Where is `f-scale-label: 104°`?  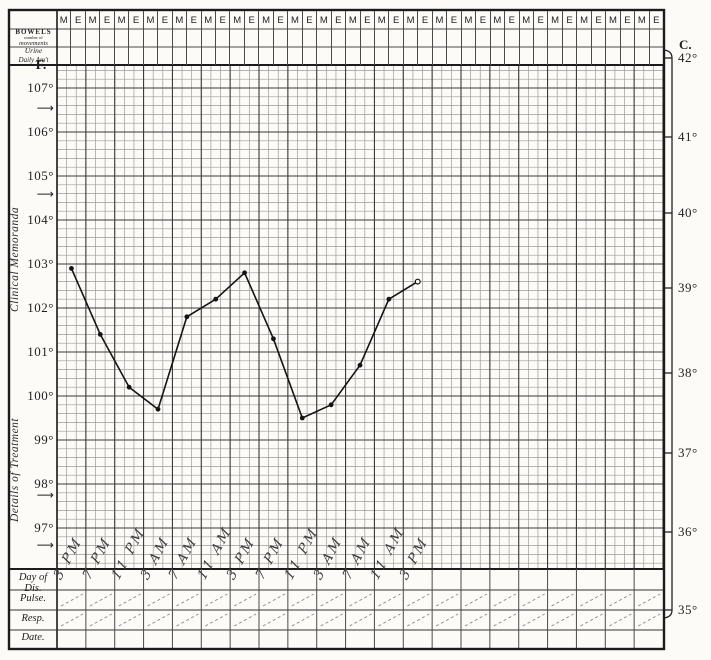
f-scale-label: 104° is located at coordinates (40, 219).